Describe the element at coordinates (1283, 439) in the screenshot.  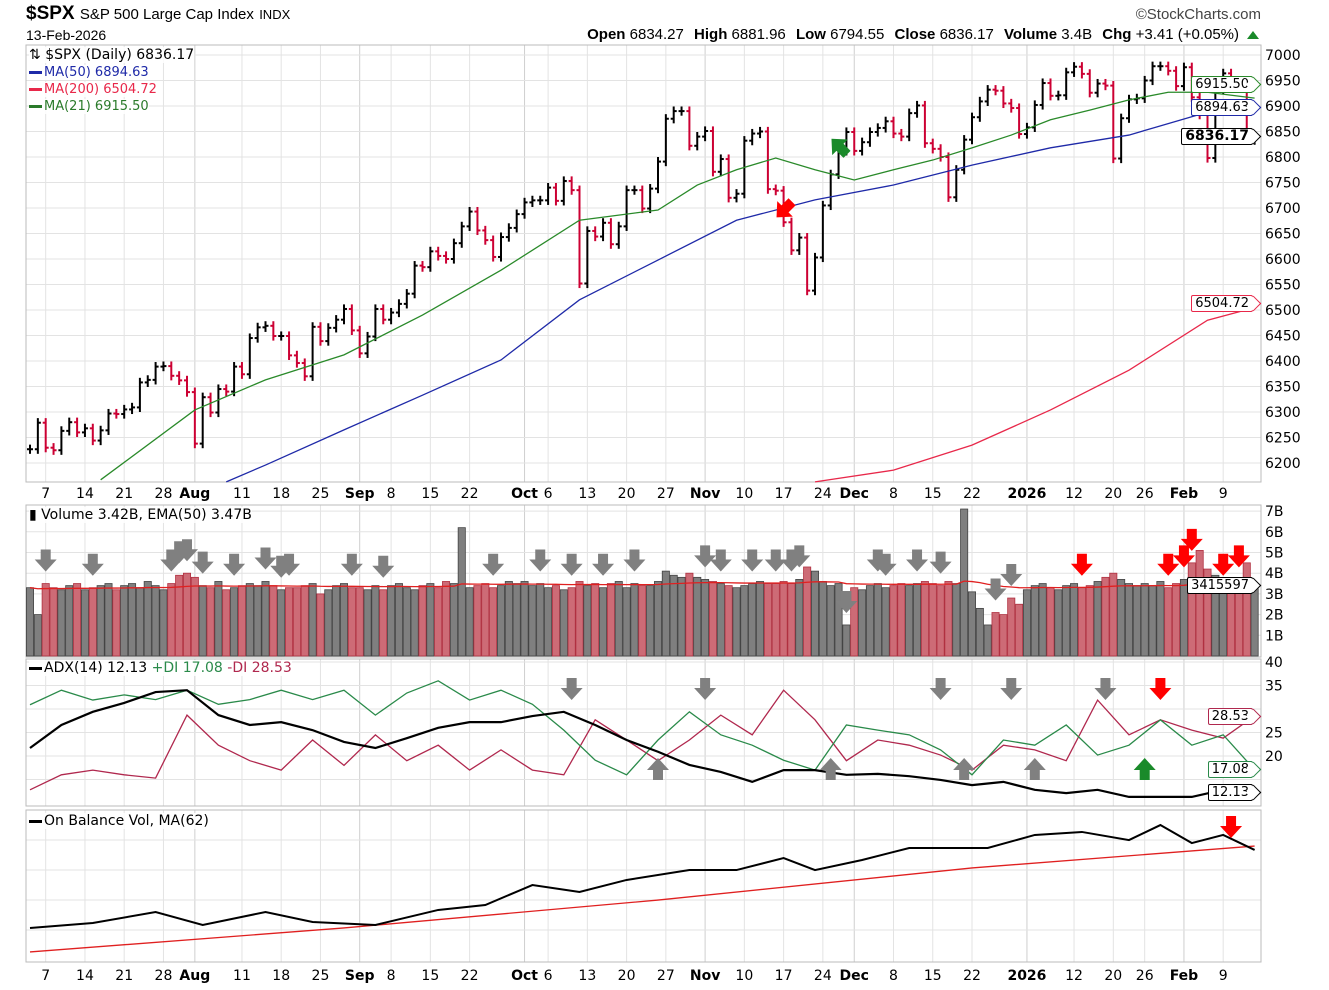
I see `price-axis-label: 6250` at that location.